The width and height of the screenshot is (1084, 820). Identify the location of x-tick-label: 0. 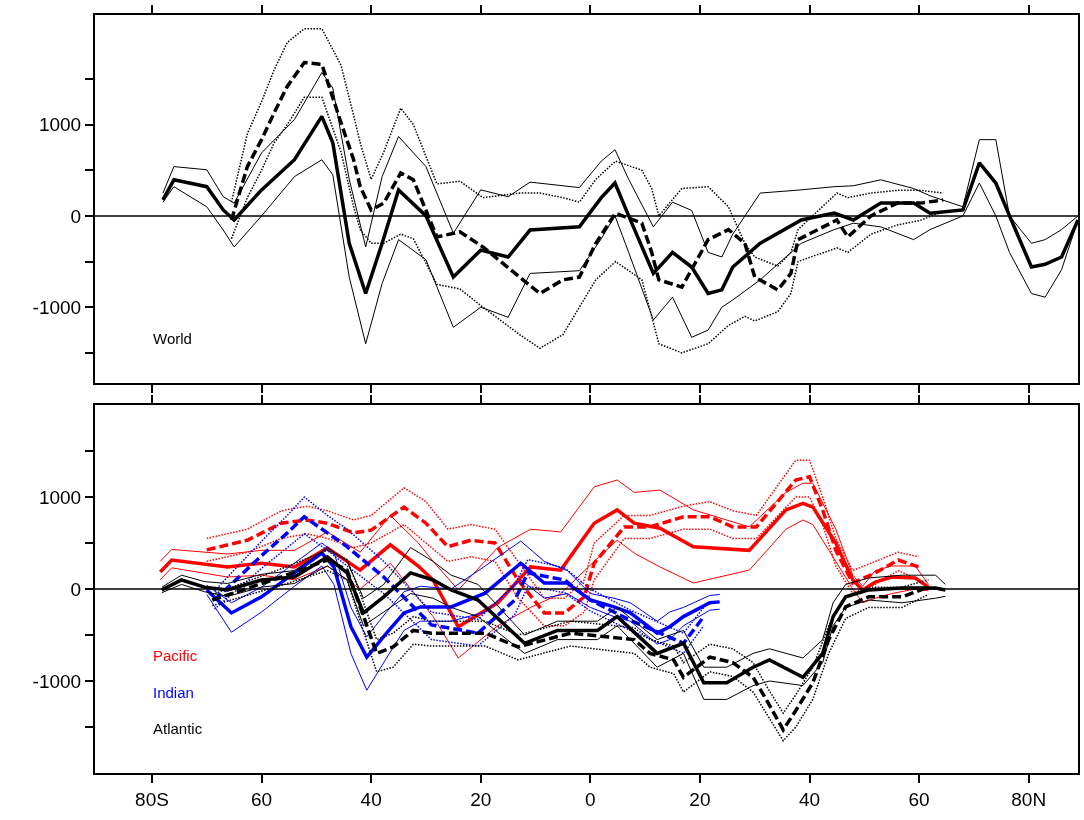
(590, 799).